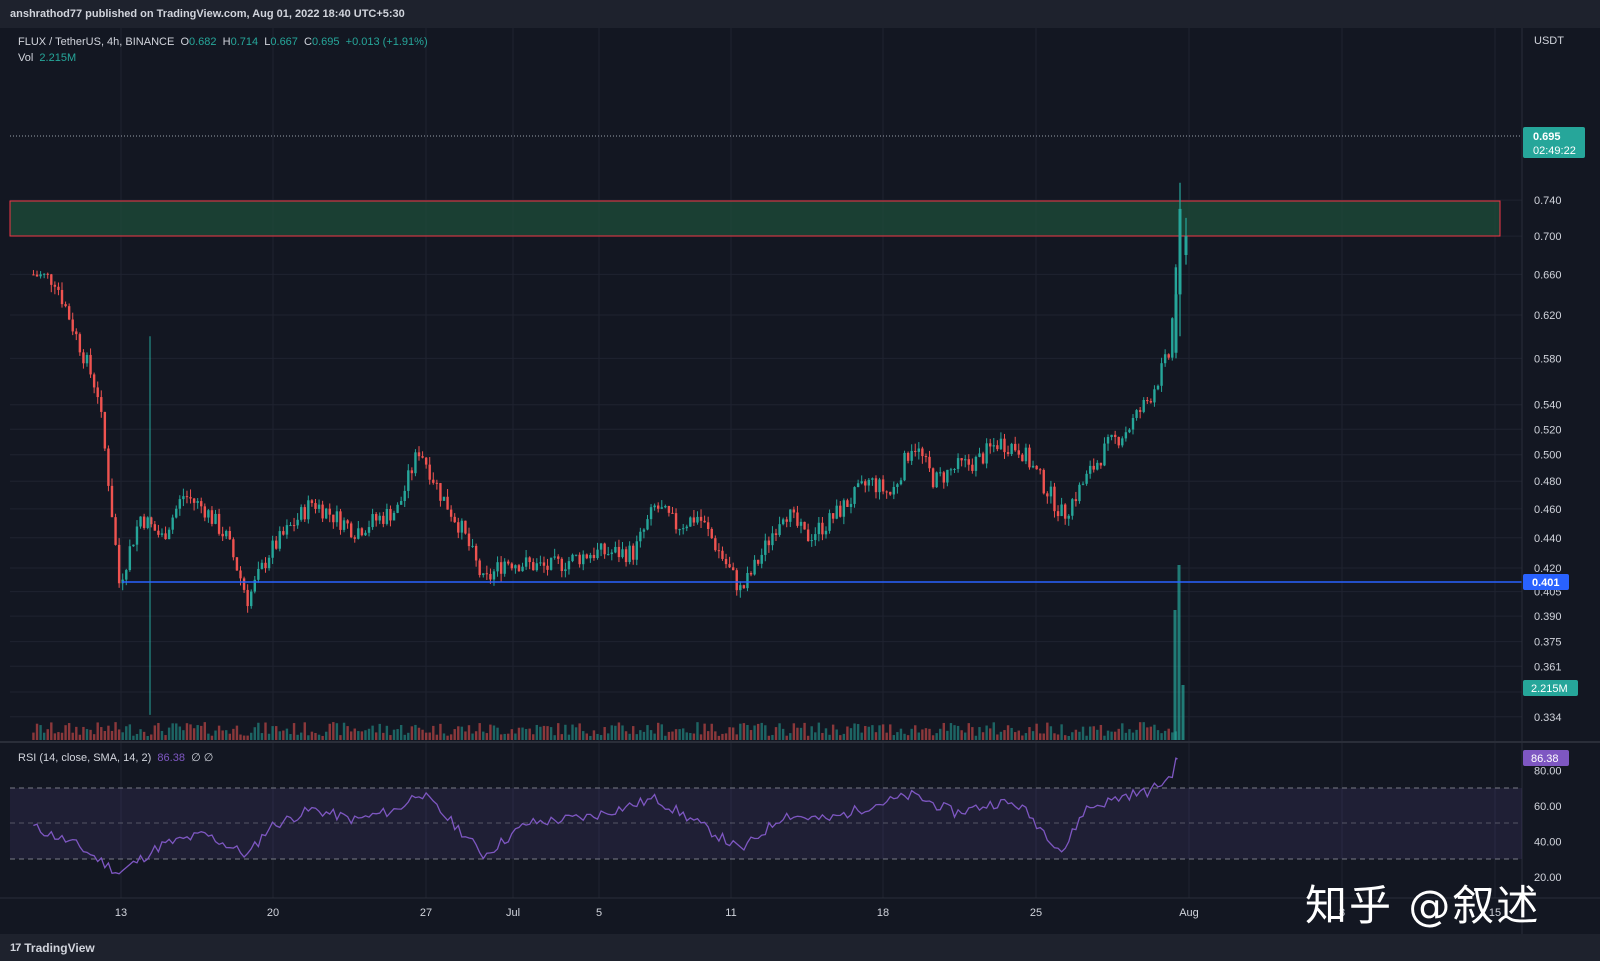 The width and height of the screenshot is (1600, 961). Describe the element at coordinates (730, 913) in the screenshot. I see `time-tick-label: 11` at that location.